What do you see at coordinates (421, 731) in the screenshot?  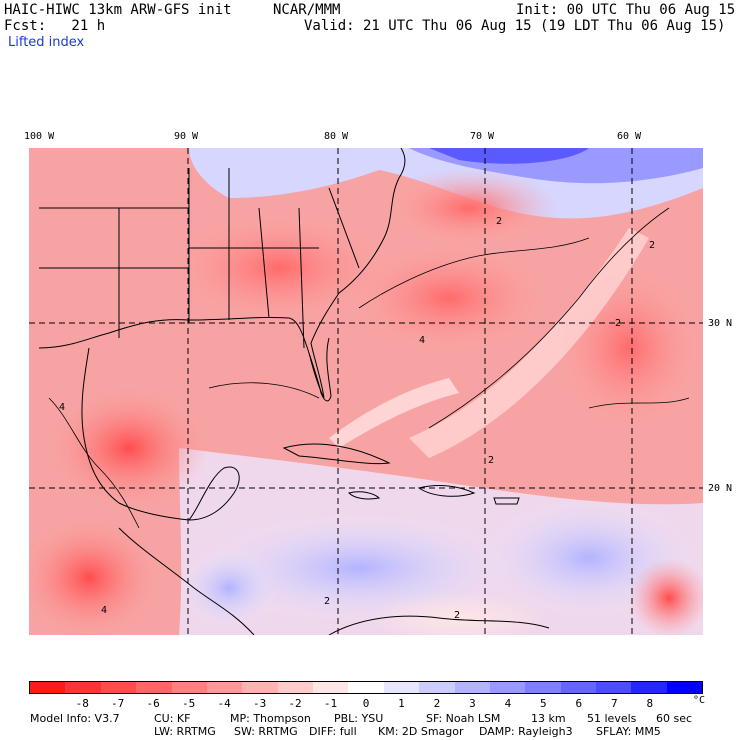 I see `footer-km: KM: 2D Smagor` at bounding box center [421, 731].